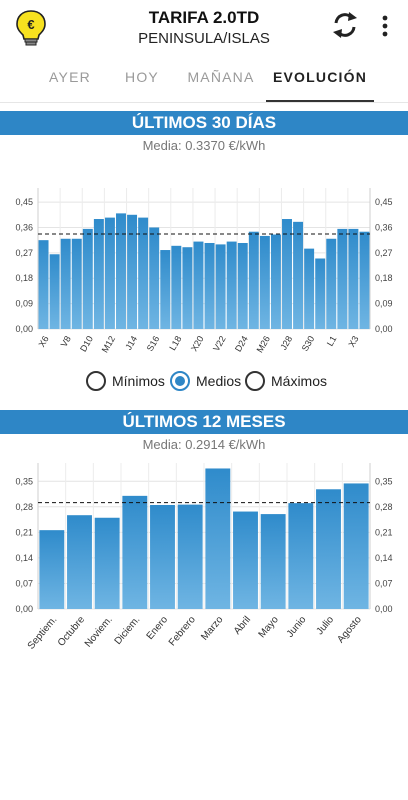  What do you see at coordinates (138, 381) in the screenshot?
I see `radio-label: Mínimos` at bounding box center [138, 381].